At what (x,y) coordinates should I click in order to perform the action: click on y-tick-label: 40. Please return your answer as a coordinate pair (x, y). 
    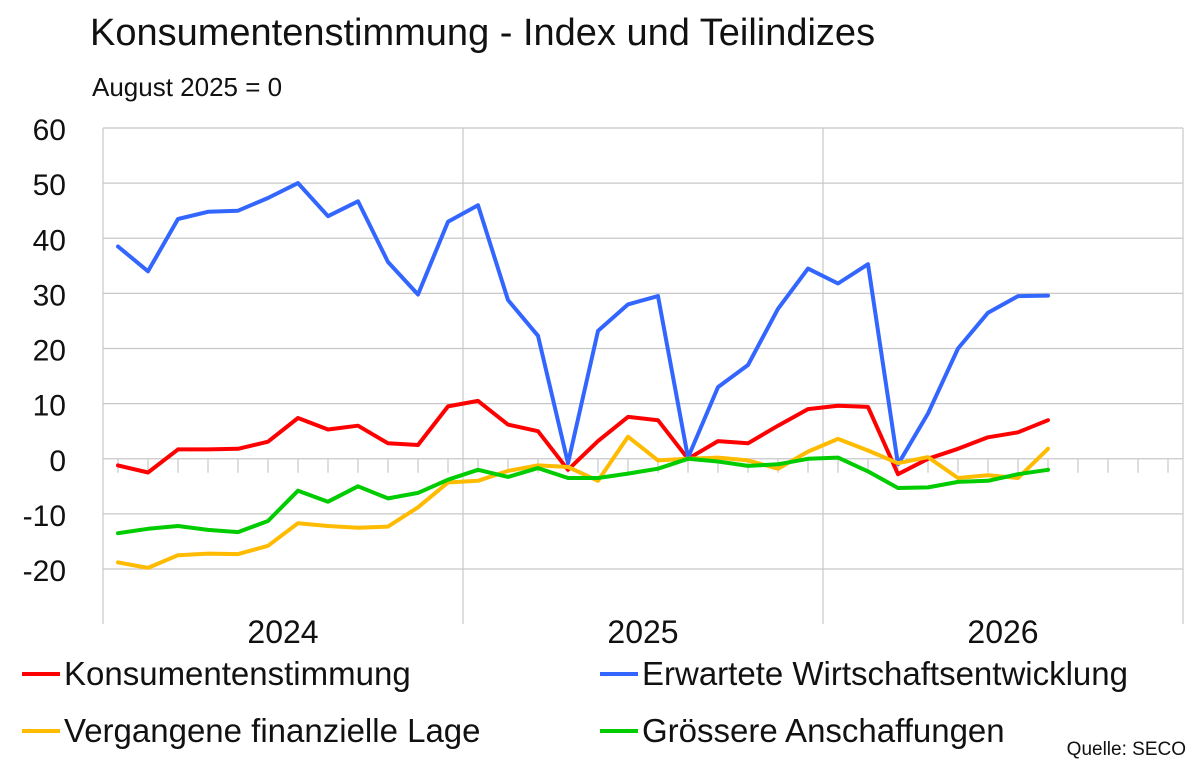
    Looking at the image, I should click on (49, 240).